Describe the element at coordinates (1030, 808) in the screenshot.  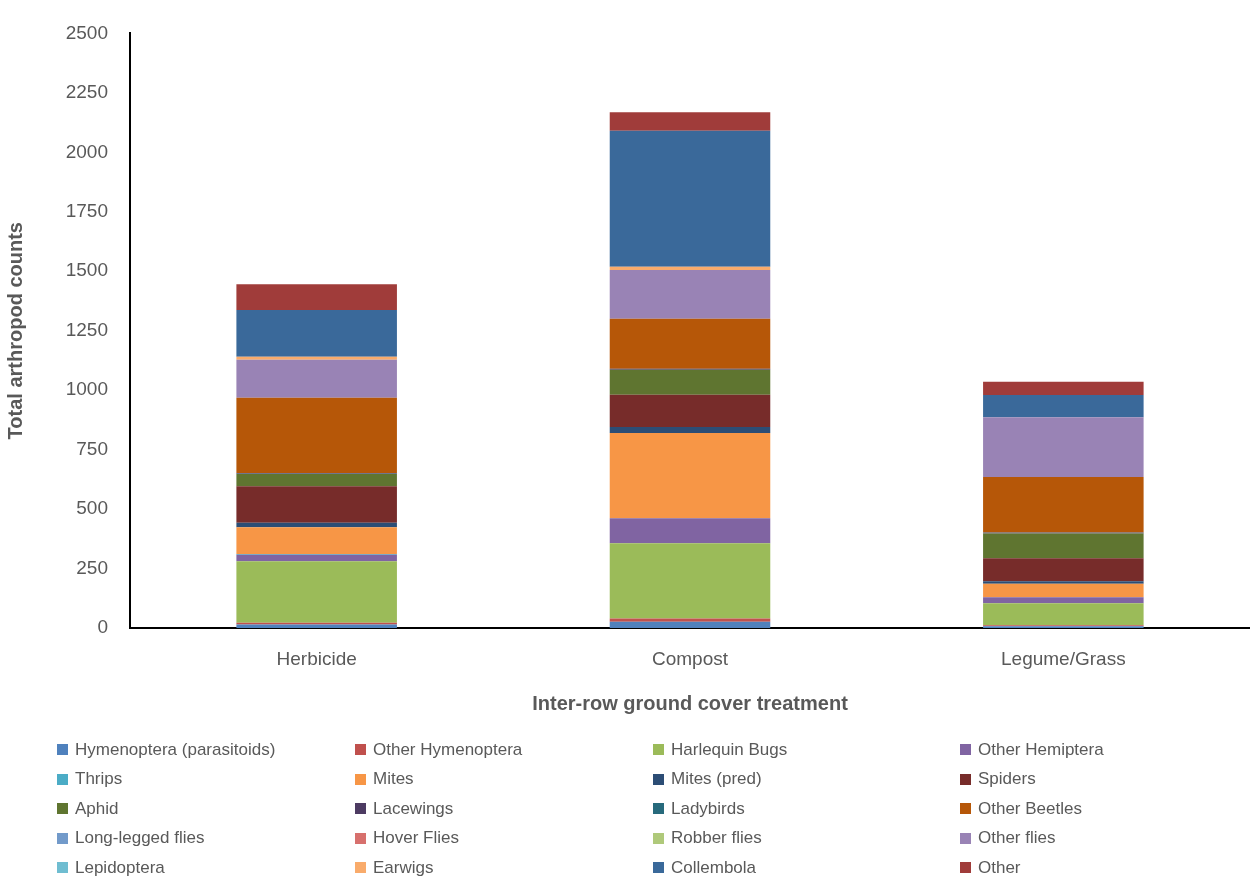
I see `legend-label: Other Beetles` at that location.